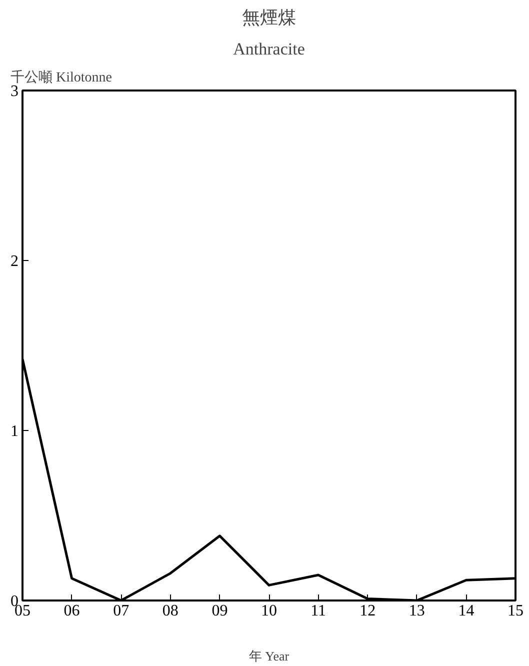 This screenshot has height=666, width=529. Describe the element at coordinates (121, 611) in the screenshot. I see `x-tick-label: 07` at that location.